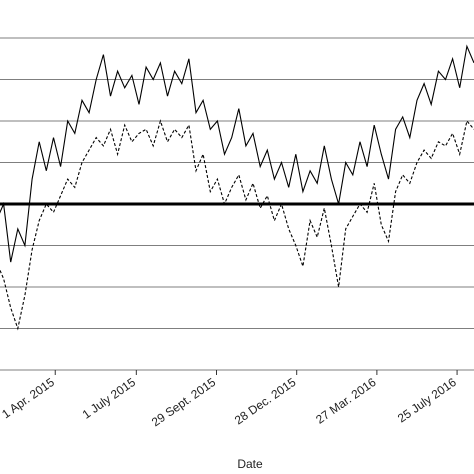 The width and height of the screenshot is (474, 474). What do you see at coordinates (28, 398) in the screenshot?
I see `x-tick-label: 1 Apr. 2015` at bounding box center [28, 398].